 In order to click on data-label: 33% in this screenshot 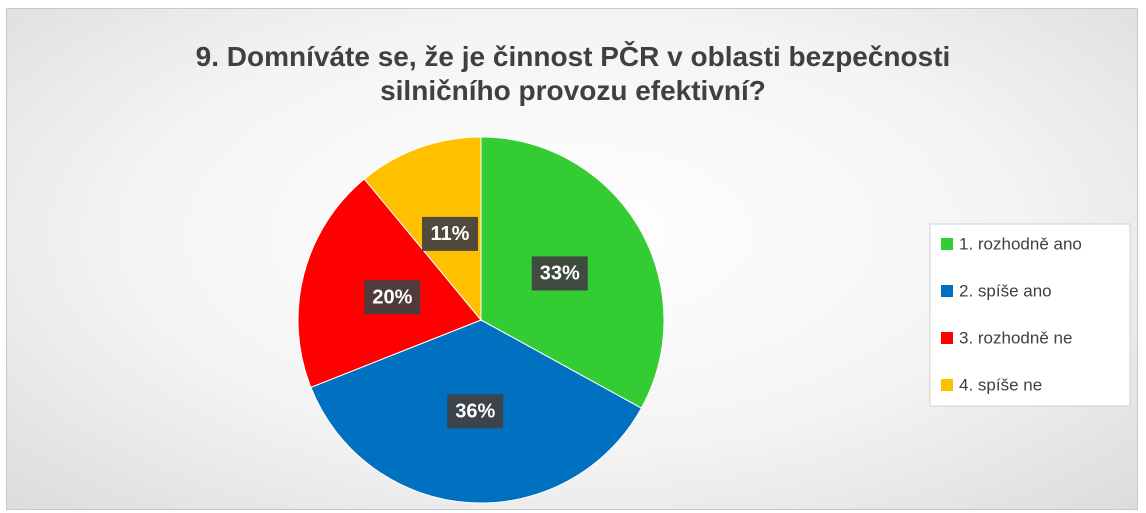, I will do `click(560, 274)`.